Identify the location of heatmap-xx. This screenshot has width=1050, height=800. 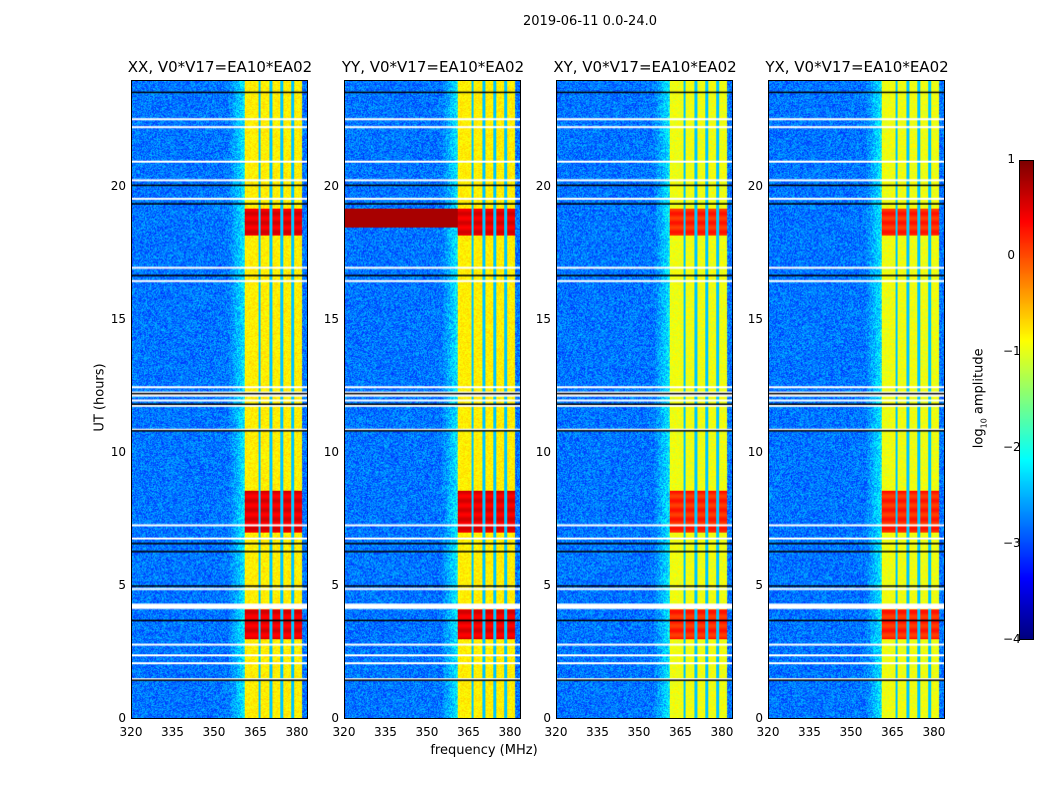
(219, 399).